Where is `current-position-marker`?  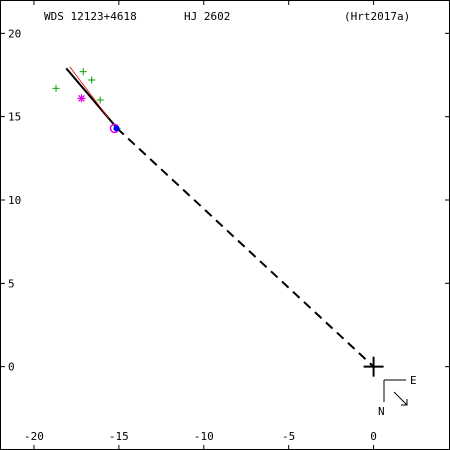
current-position-marker is located at coordinates (116, 128).